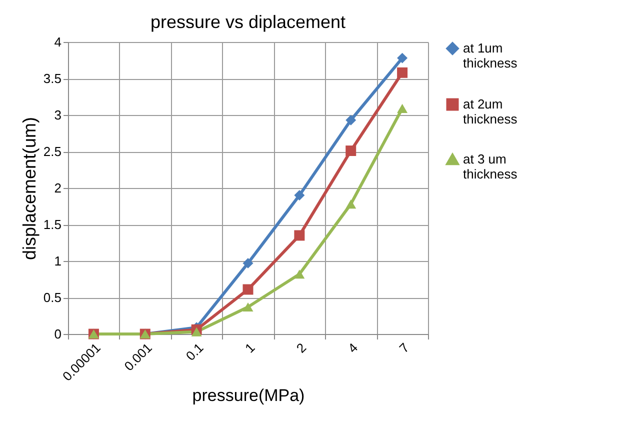 Image resolution: width=642 pixels, height=447 pixels. What do you see at coordinates (248, 395) in the screenshot?
I see `x-axis-title: pressure(MPa)` at bounding box center [248, 395].